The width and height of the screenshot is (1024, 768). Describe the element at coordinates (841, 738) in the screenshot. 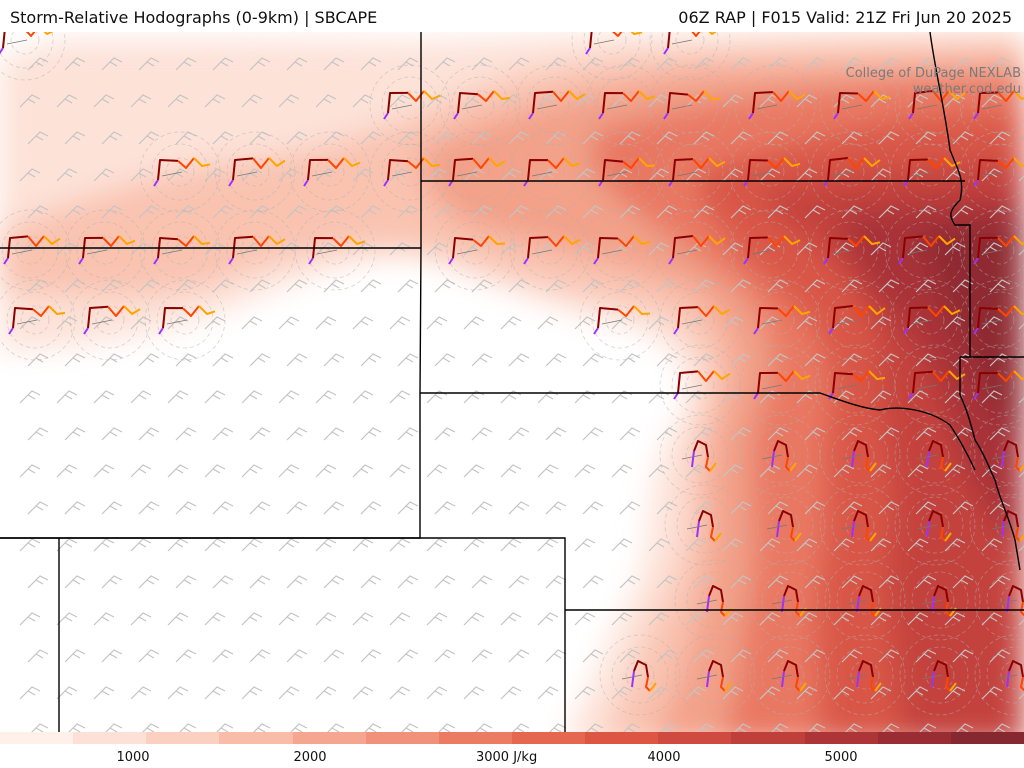

I see `colorbar-segment` at that location.